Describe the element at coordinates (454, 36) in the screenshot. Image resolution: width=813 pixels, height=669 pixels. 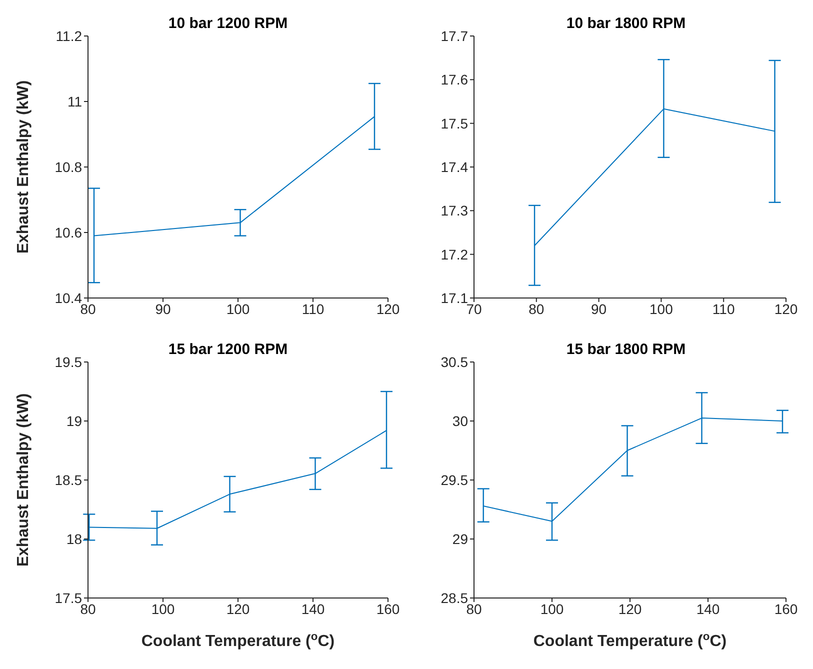
I see `y-tick-label: 17.7` at that location.